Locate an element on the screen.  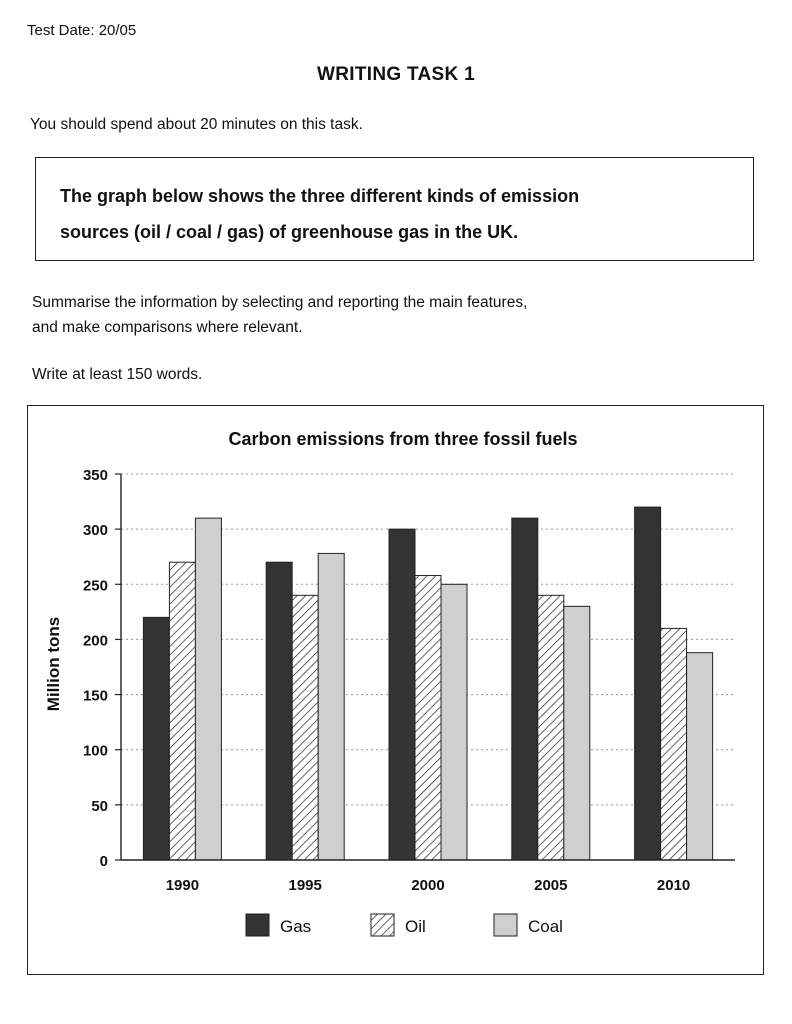
y-tick-label: 300 is located at coordinates (95, 530).